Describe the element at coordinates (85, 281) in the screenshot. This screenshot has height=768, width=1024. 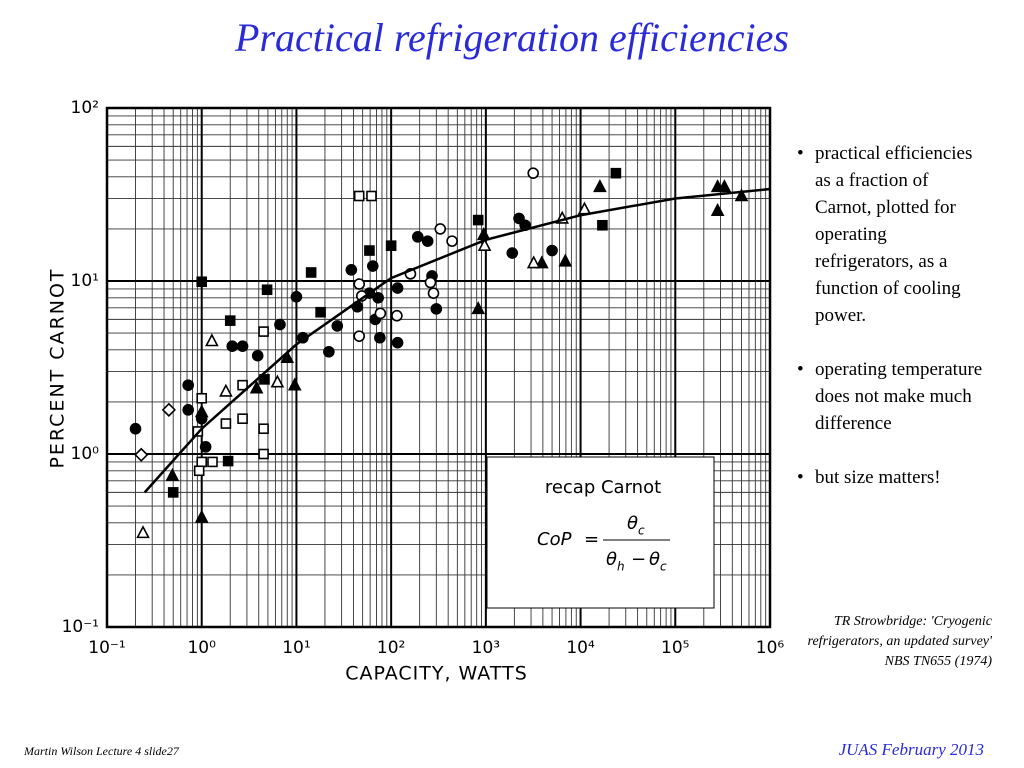
I see `y-tick-label: 10¹` at that location.